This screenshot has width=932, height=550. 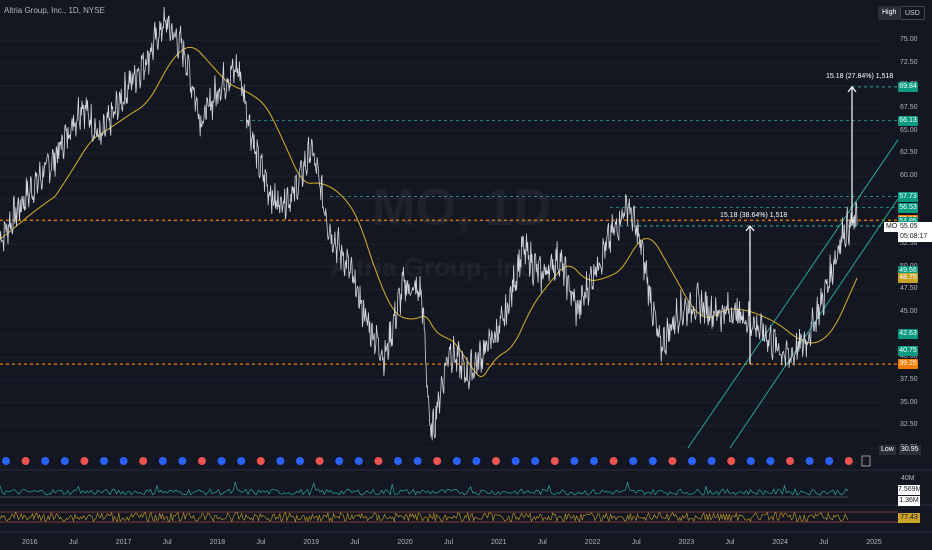 I want to click on current-price-label: 55.05, so click(x=915, y=227).